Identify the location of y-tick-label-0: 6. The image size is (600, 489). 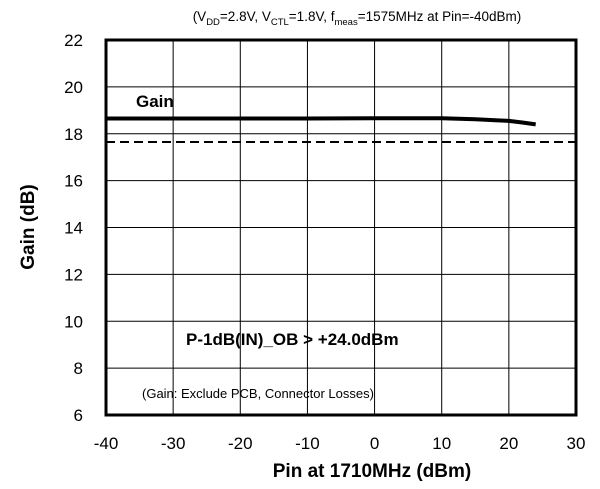
(78, 415).